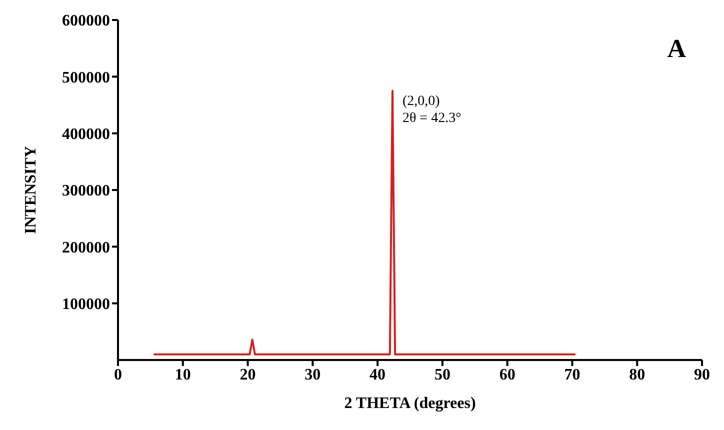  Describe the element at coordinates (312, 375) in the screenshot. I see `x-tick-label: 30` at that location.